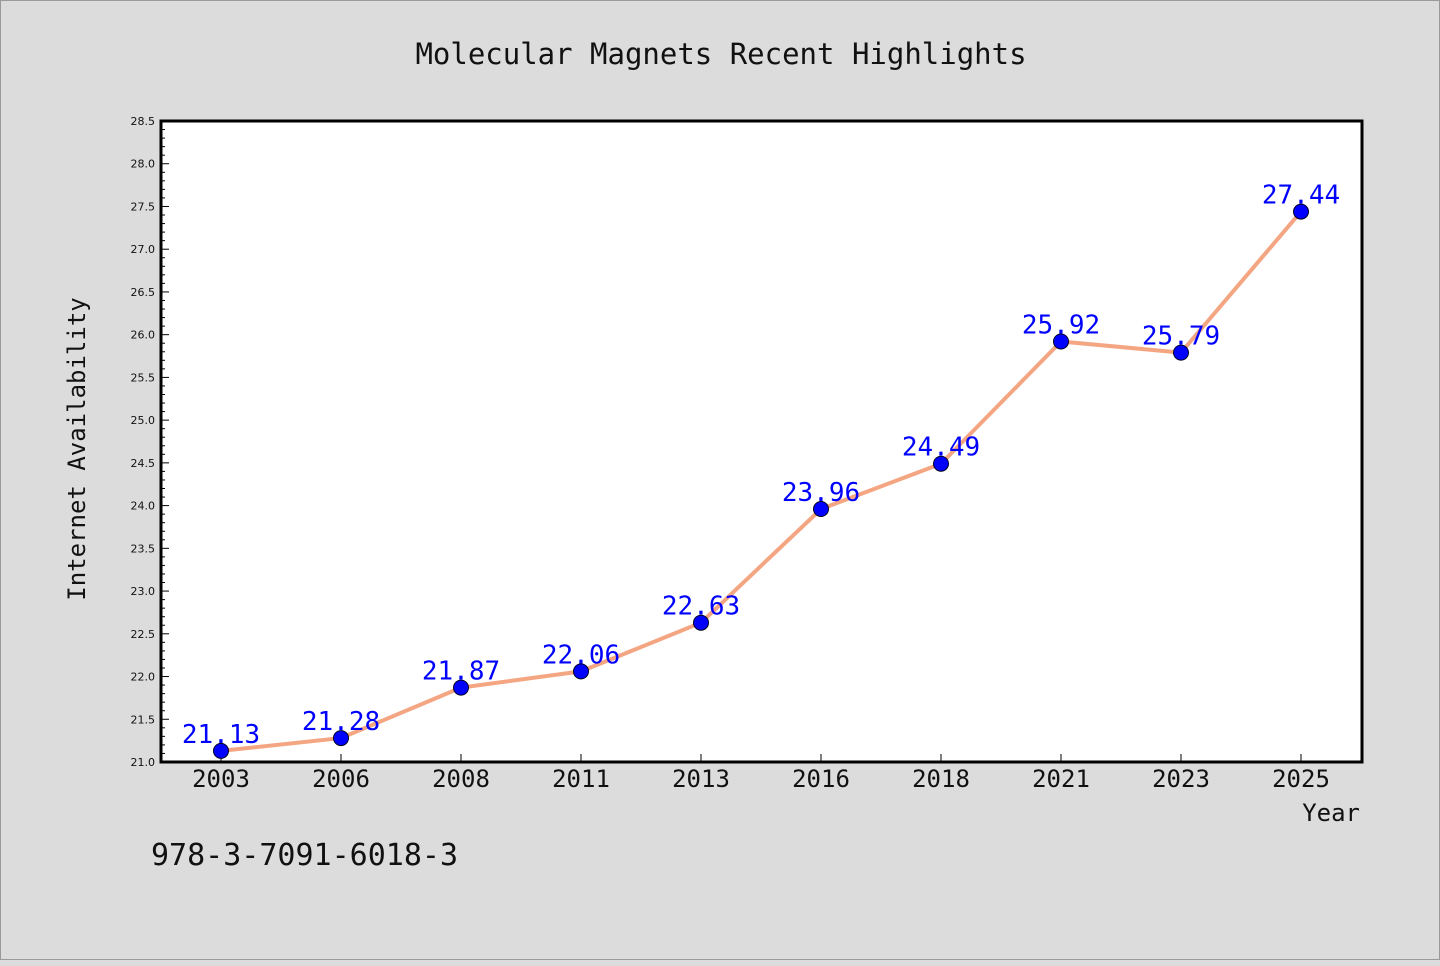 This screenshot has width=1440, height=966. What do you see at coordinates (221, 779) in the screenshot?
I see `x-tick-label: 2003` at bounding box center [221, 779].